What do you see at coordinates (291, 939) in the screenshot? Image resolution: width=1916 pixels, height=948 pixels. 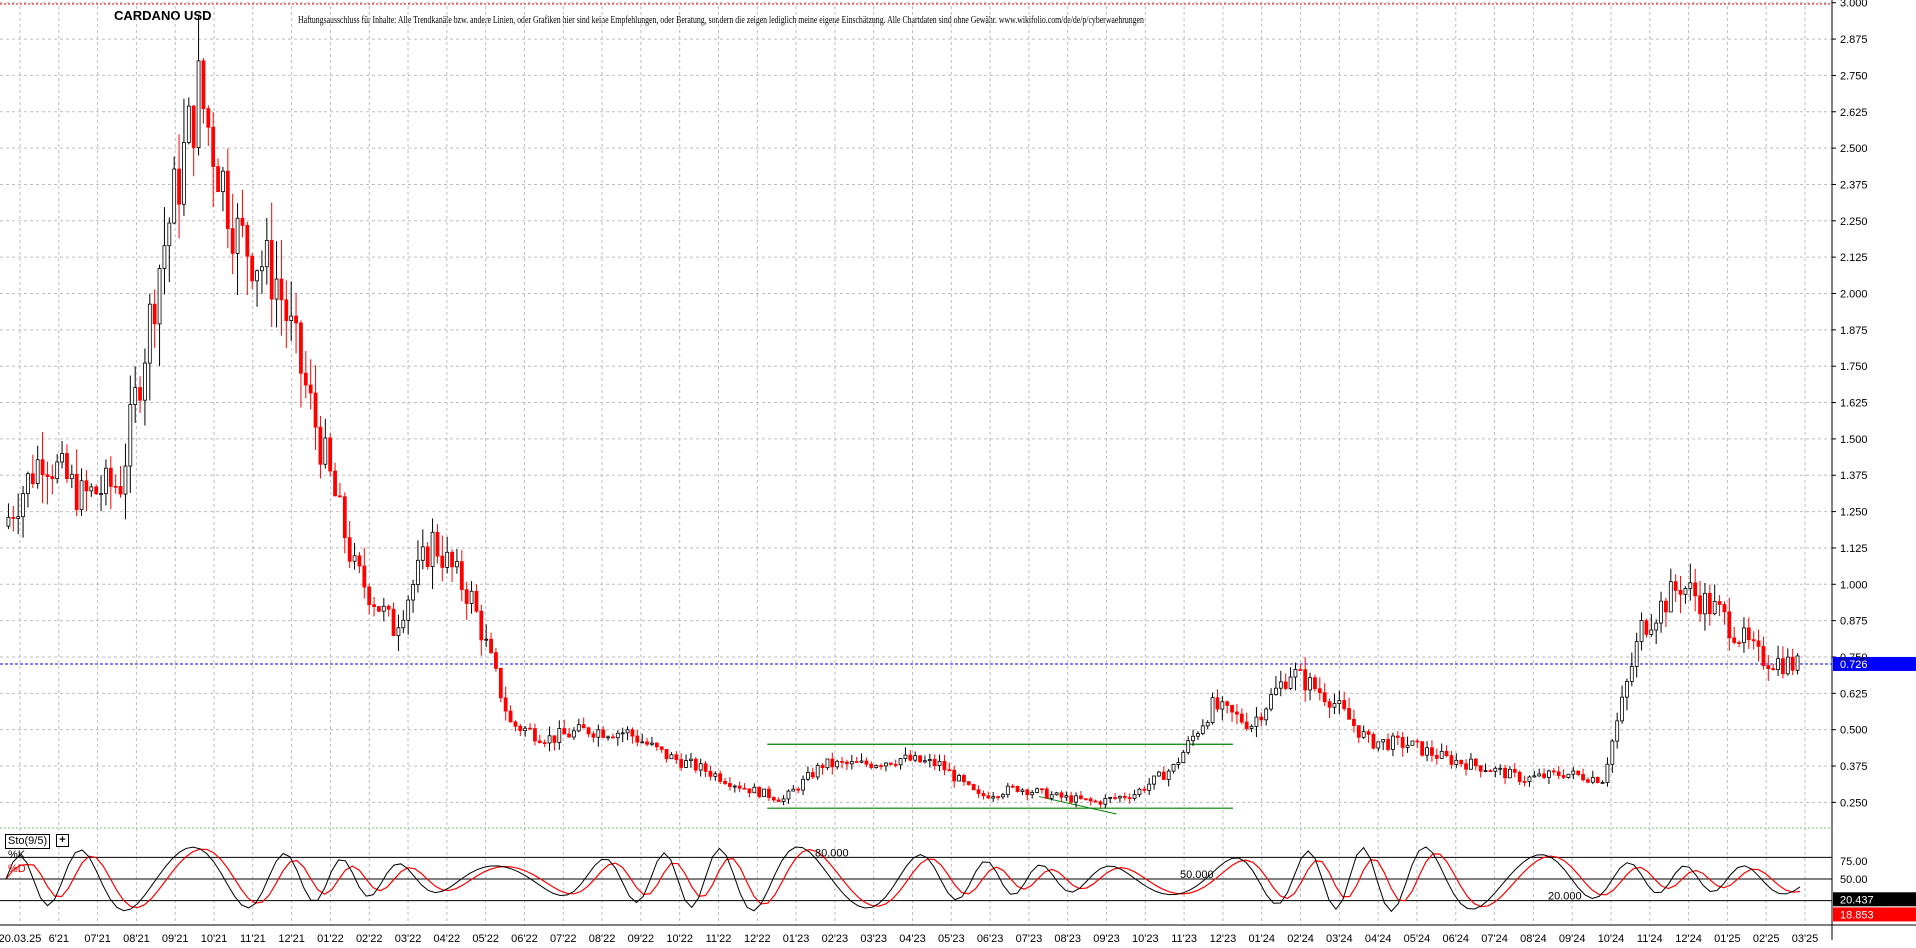 I see `x-tick-label: 12'21` at bounding box center [291, 939].